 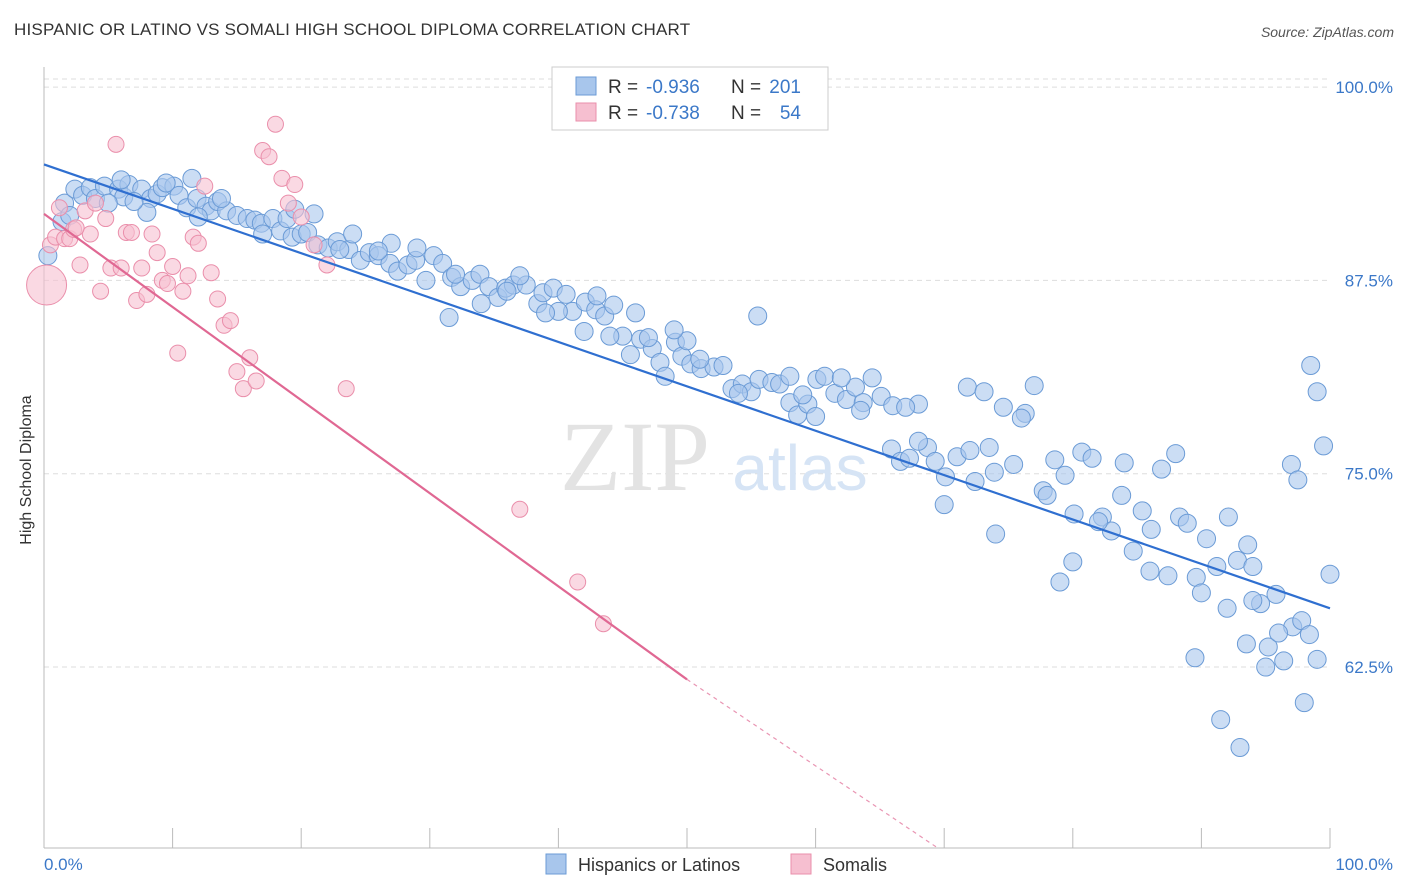 I want to click on trend-line-somalis-extension, so click(x=812, y=763).